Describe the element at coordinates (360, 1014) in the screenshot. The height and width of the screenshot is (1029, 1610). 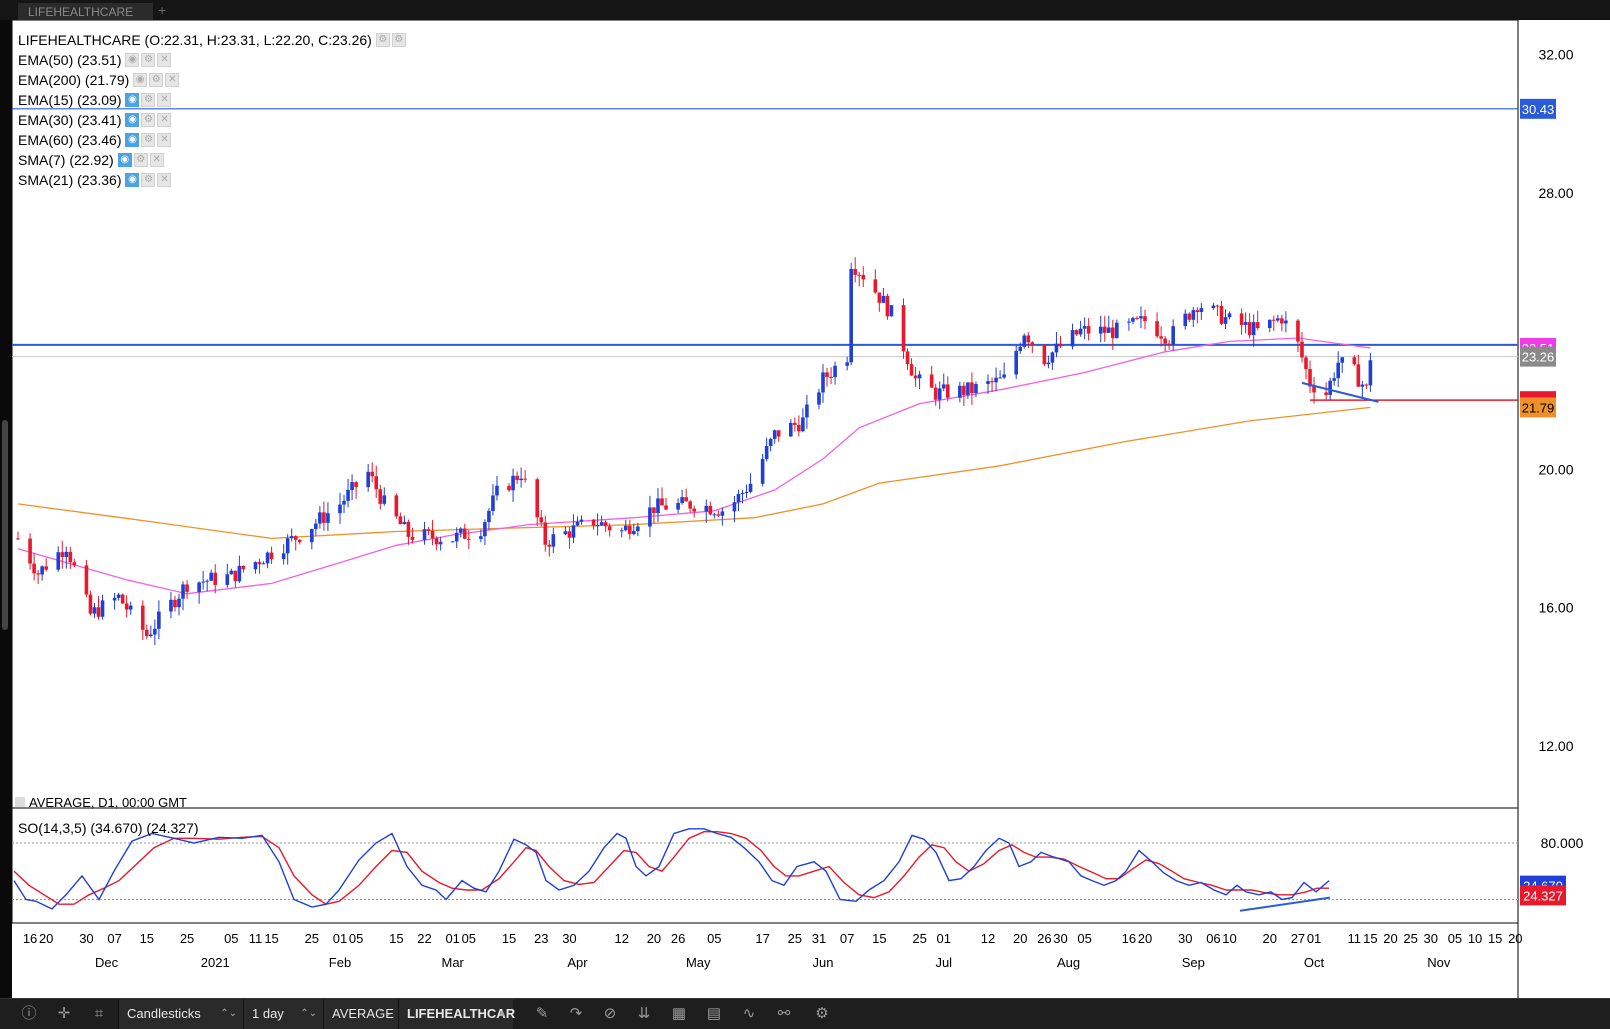
I see `source-select: AVERAGE ⌃⌄` at that location.